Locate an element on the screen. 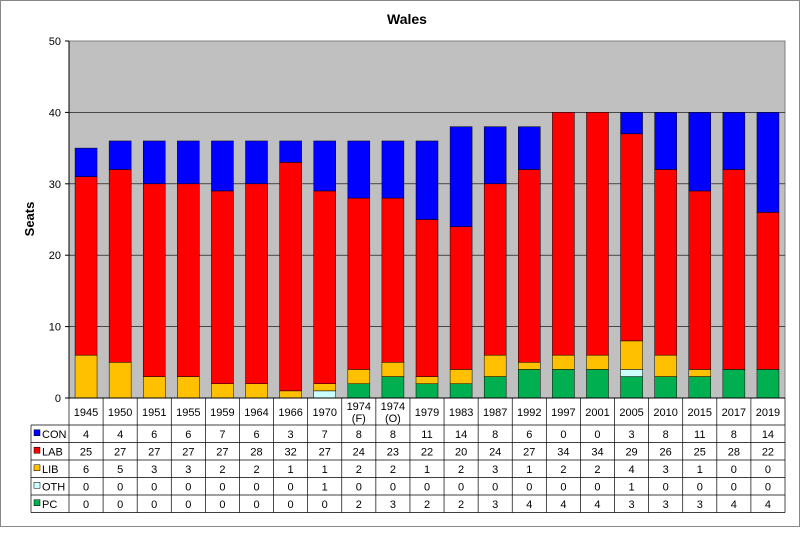 Image resolution: width=800 pixels, height=533 pixels. data-label: 14 is located at coordinates (461, 435).